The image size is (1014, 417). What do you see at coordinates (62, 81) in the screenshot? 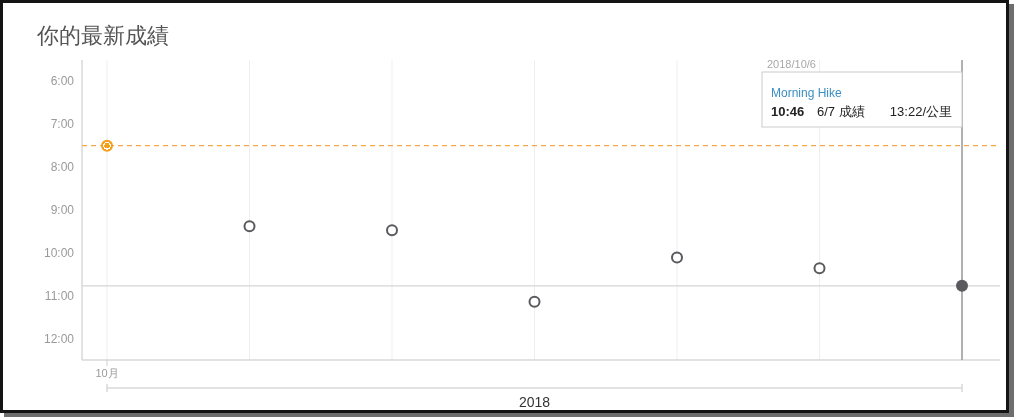
I see `y-tick-label: 6:00` at bounding box center [62, 81].